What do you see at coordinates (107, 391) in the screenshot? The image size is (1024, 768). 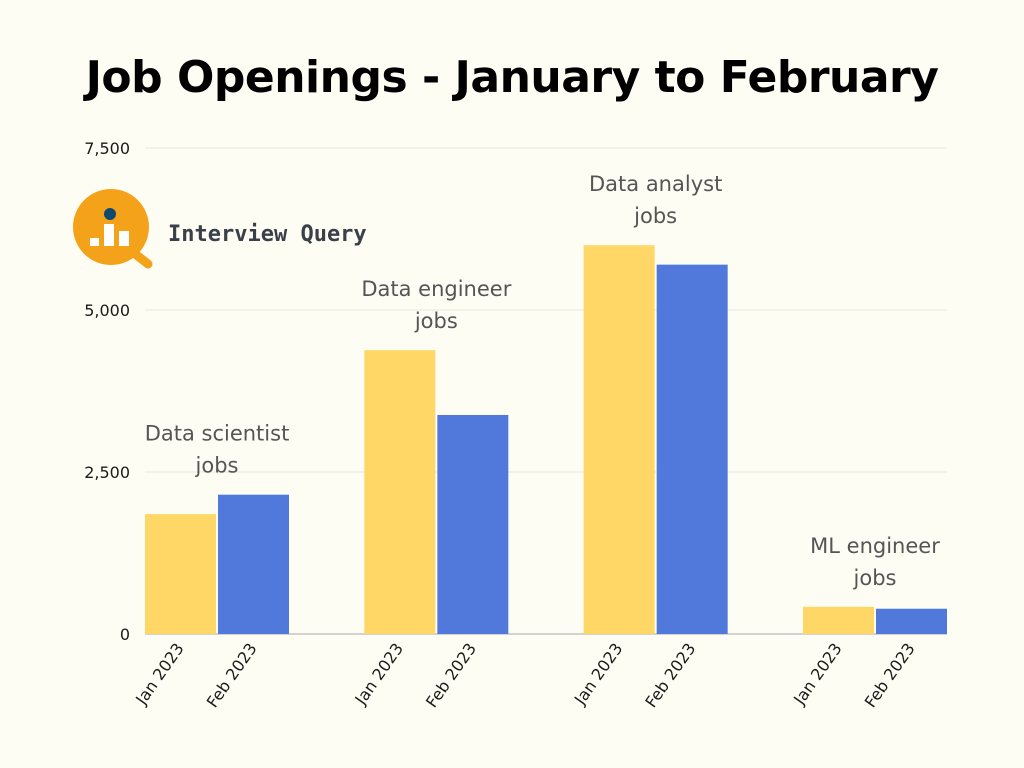 I see `y-axis-ticks: 0 2,500 5,000 7,500` at bounding box center [107, 391].